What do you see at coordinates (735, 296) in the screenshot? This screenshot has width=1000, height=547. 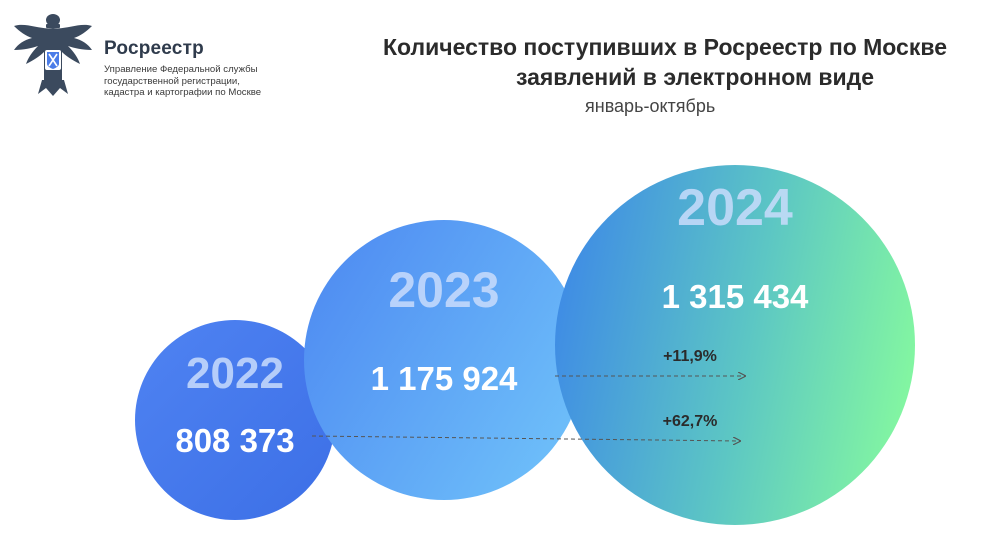 I see `value-label-2024: 1 315 434` at bounding box center [735, 296].